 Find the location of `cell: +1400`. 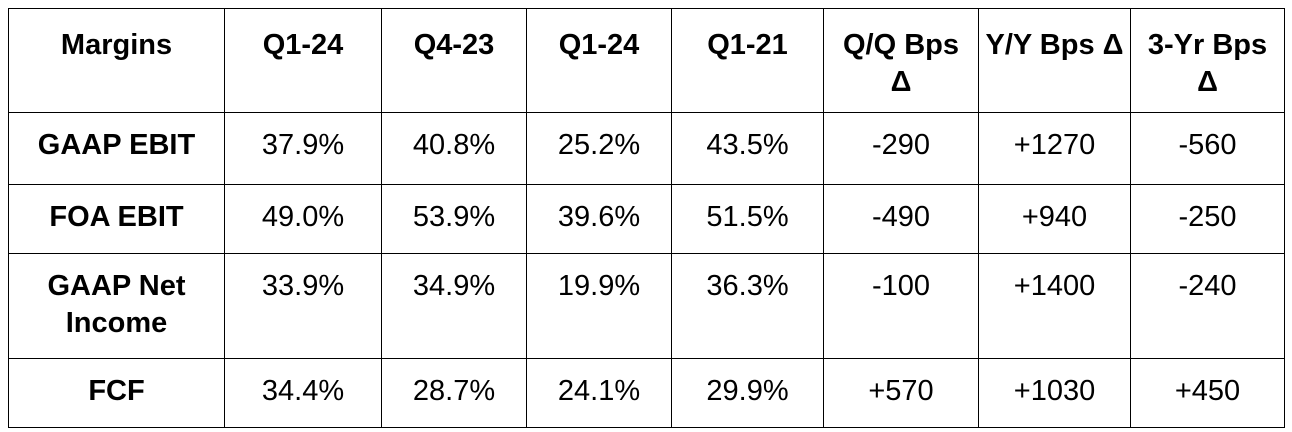

cell: +1400 is located at coordinates (1054, 306).